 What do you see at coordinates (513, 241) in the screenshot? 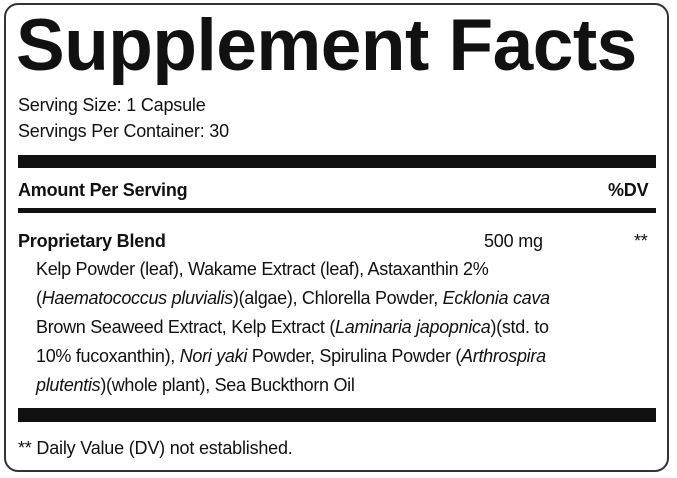
I see `blend-amount: 500 mg` at bounding box center [513, 241].